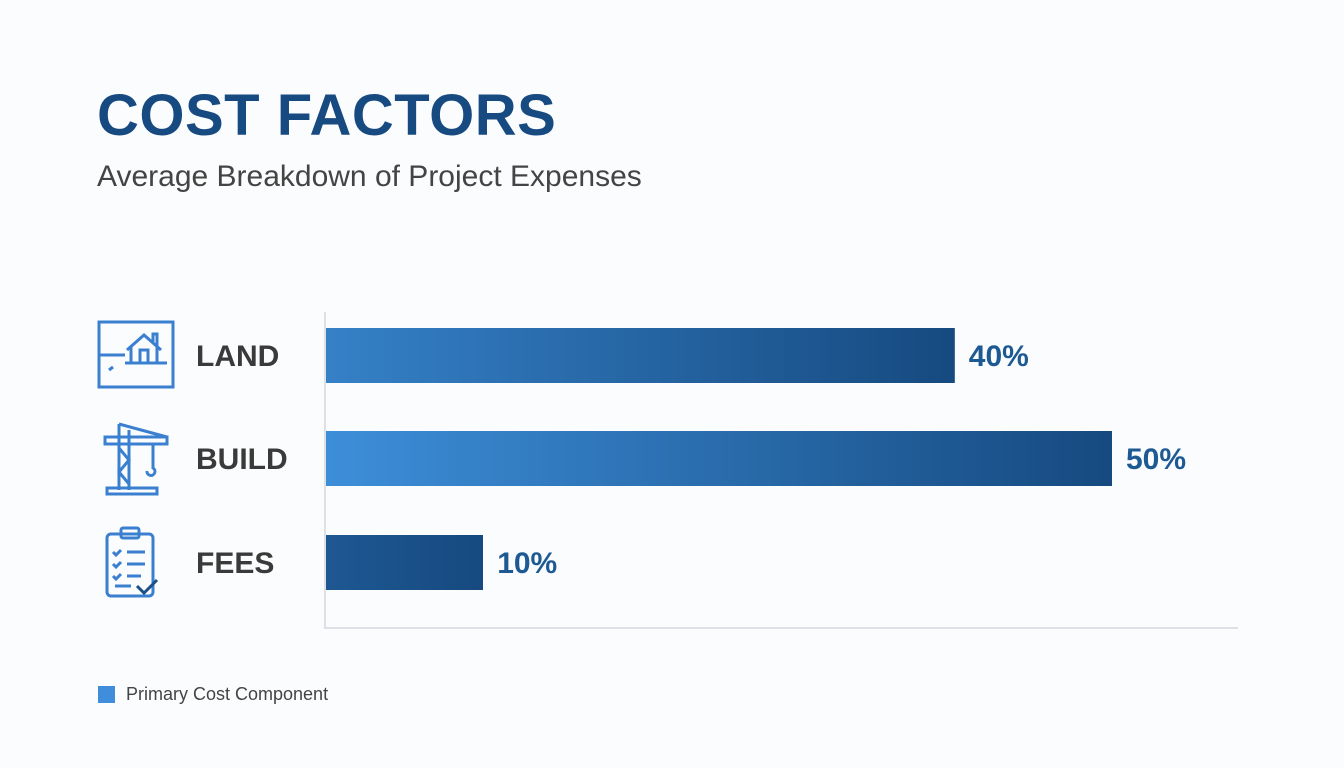 This screenshot has width=1344, height=768. What do you see at coordinates (132, 562) in the screenshot?
I see `clipboard-checklist-icon` at bounding box center [132, 562].